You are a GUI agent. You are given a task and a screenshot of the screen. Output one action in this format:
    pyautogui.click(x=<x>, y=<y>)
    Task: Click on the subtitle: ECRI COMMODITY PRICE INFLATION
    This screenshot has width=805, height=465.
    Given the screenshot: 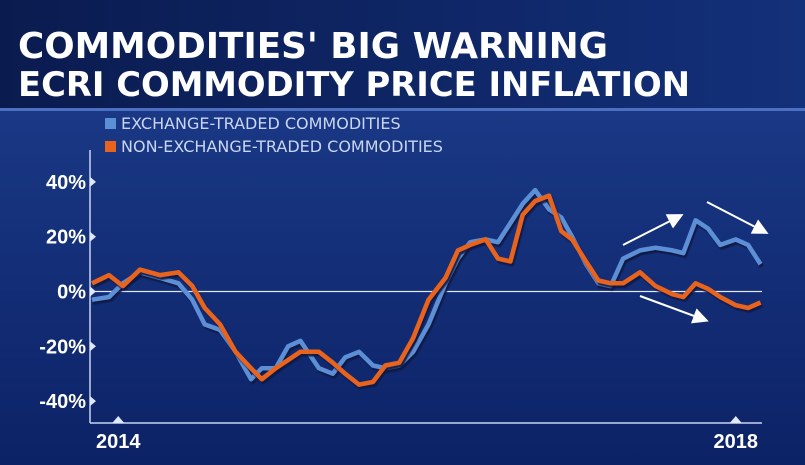 What is the action you would take?
    pyautogui.click(x=354, y=85)
    